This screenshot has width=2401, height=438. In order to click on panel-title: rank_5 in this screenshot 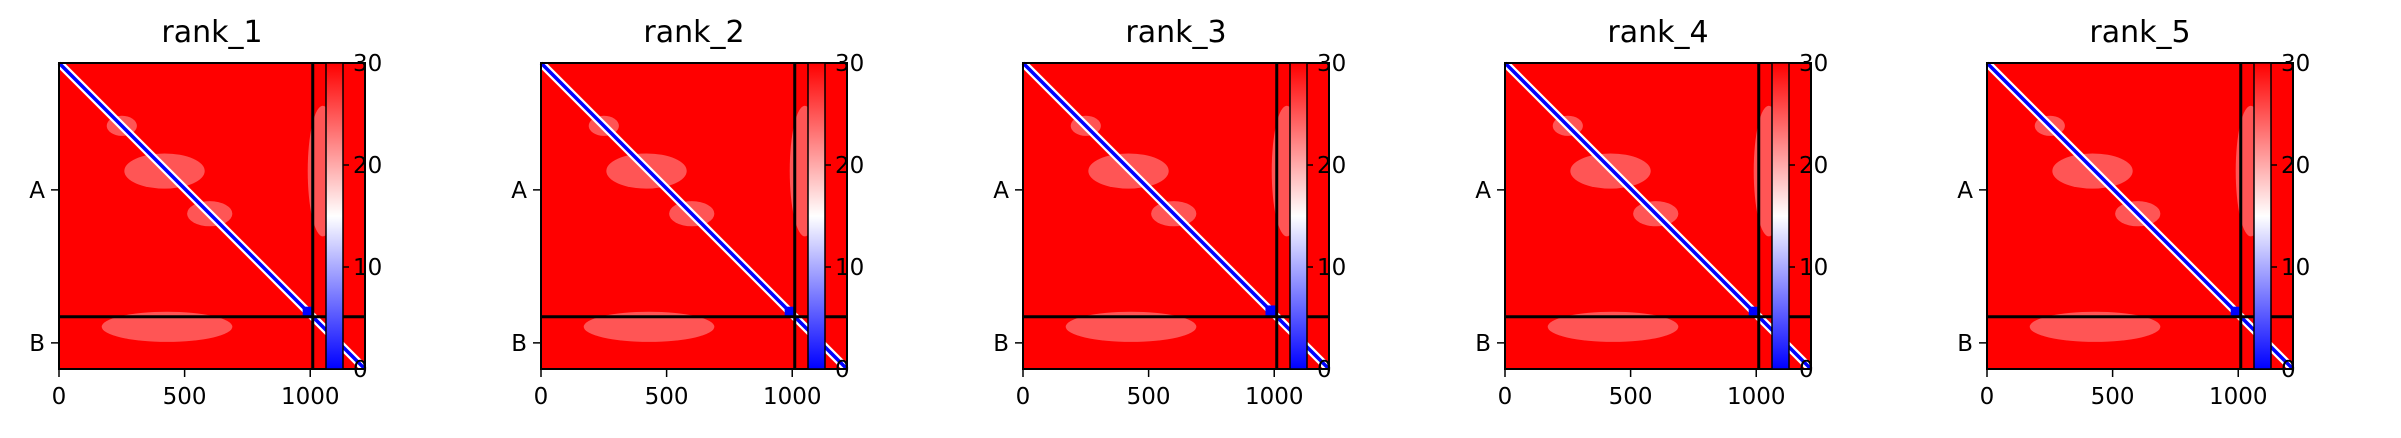, I will do `click(2139, 32)`.